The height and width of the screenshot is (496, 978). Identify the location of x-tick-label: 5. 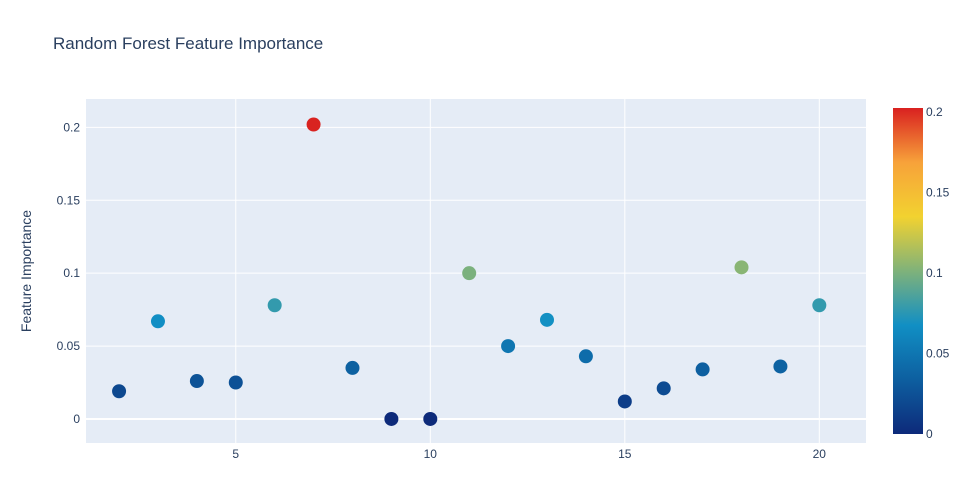
(235, 454).